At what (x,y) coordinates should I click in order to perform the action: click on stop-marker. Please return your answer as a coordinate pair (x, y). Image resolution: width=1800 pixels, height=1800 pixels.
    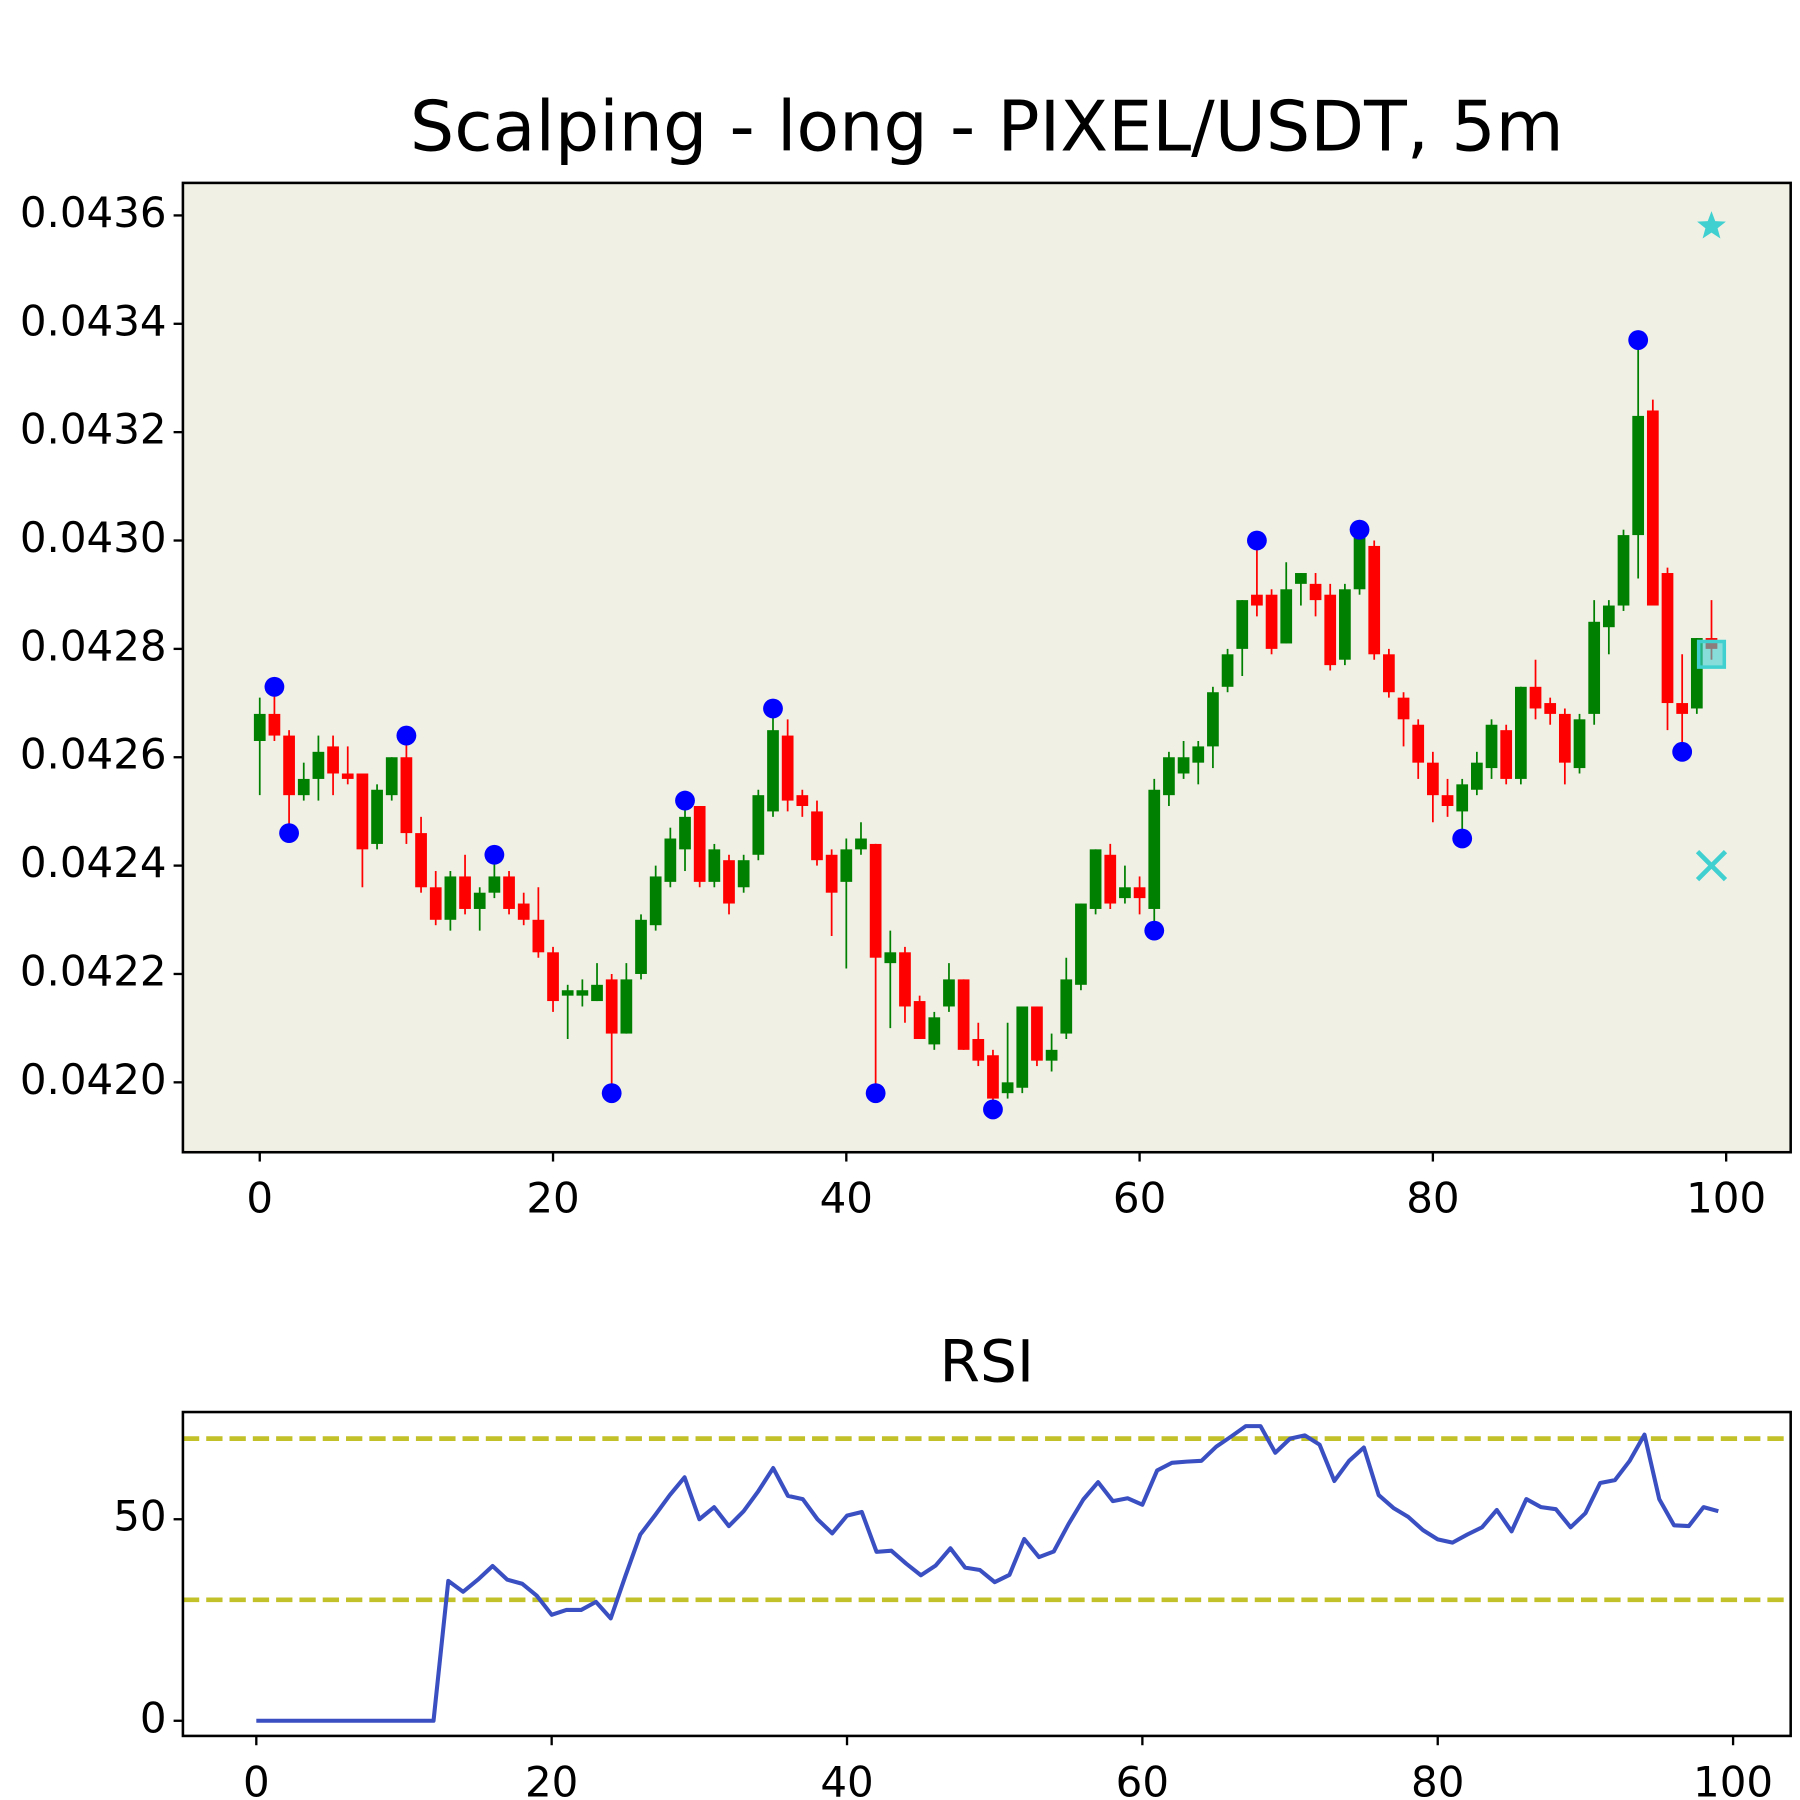
    Looking at the image, I should click on (1711, 865).